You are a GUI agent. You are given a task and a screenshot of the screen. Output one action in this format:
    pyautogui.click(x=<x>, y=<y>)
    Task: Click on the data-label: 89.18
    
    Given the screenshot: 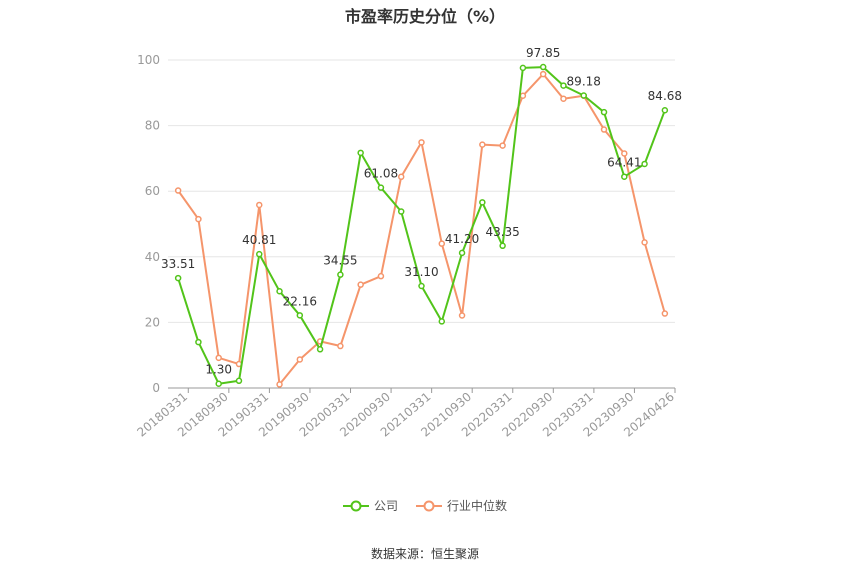 What is the action you would take?
    pyautogui.click(x=584, y=81)
    